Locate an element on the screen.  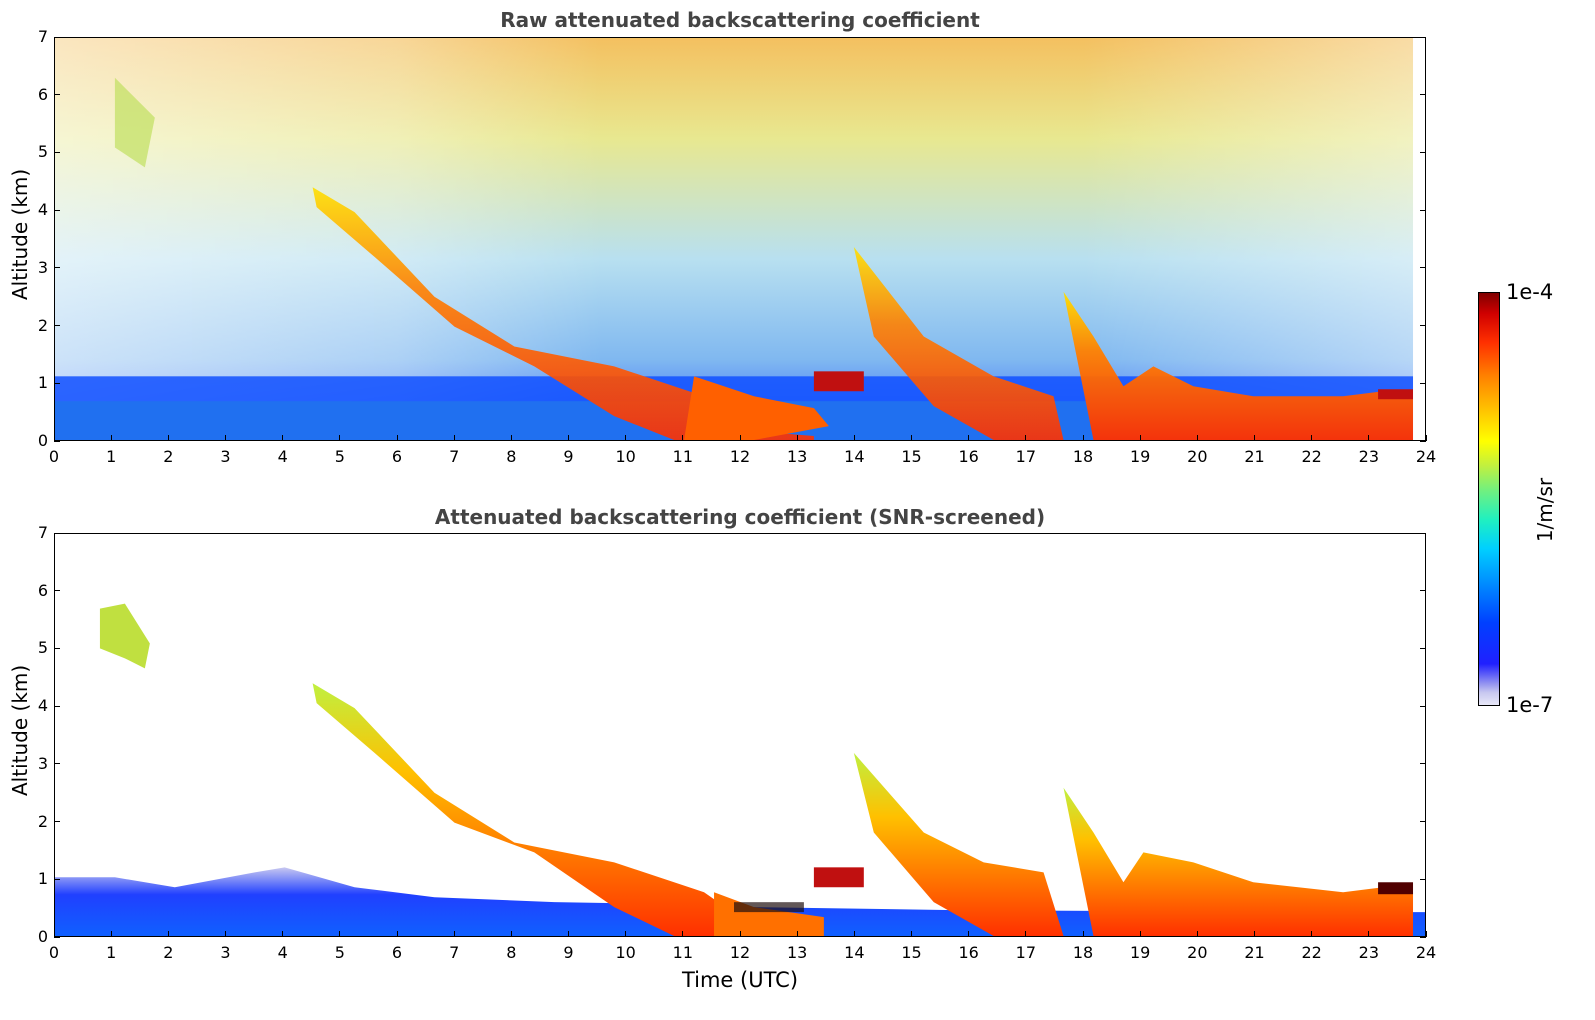
y-tick-label: 2 is located at coordinates (42, 821).